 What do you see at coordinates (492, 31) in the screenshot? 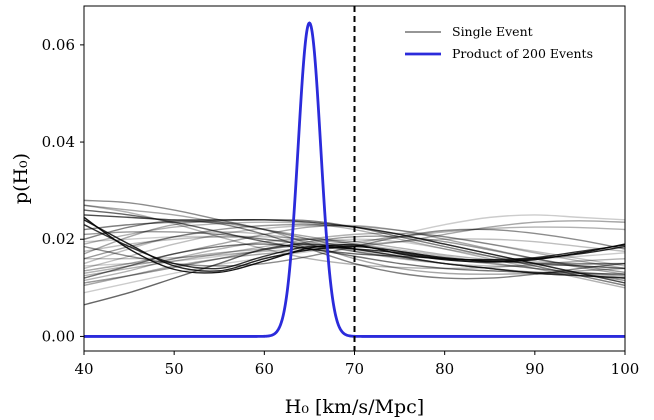
I see `legend-label: Single Event` at bounding box center [492, 31].